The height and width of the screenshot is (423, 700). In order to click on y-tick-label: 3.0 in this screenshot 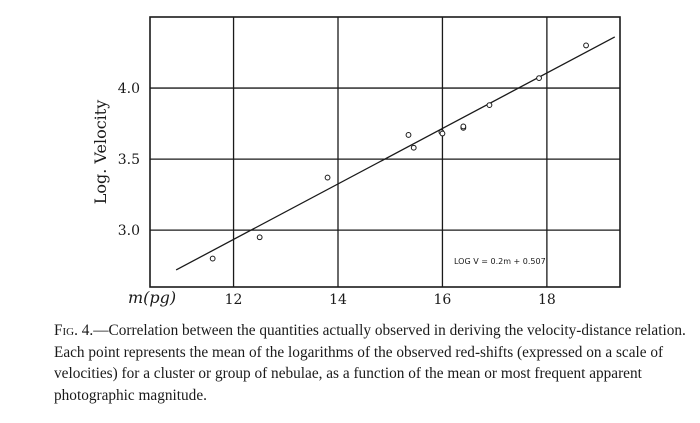, I will do `click(129, 231)`.